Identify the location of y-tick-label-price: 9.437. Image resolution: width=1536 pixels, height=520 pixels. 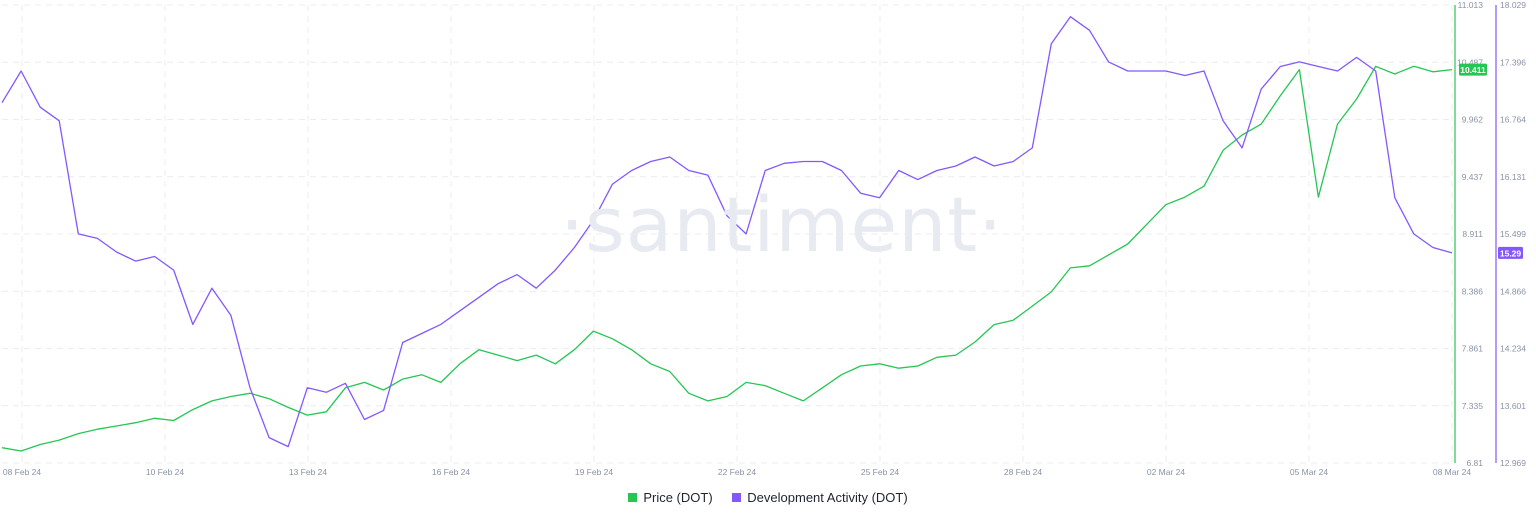
(1473, 177).